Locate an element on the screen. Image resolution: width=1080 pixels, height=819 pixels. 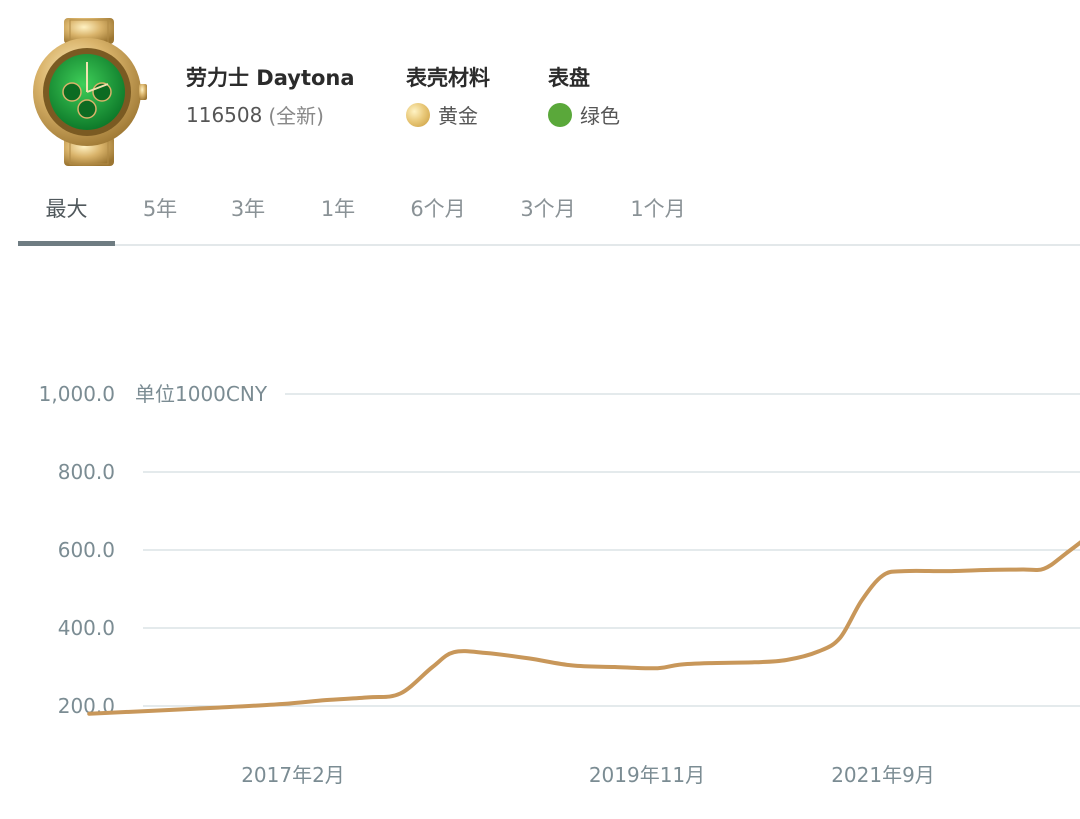
case-material-label: 表壳材料 is located at coordinates (448, 78).